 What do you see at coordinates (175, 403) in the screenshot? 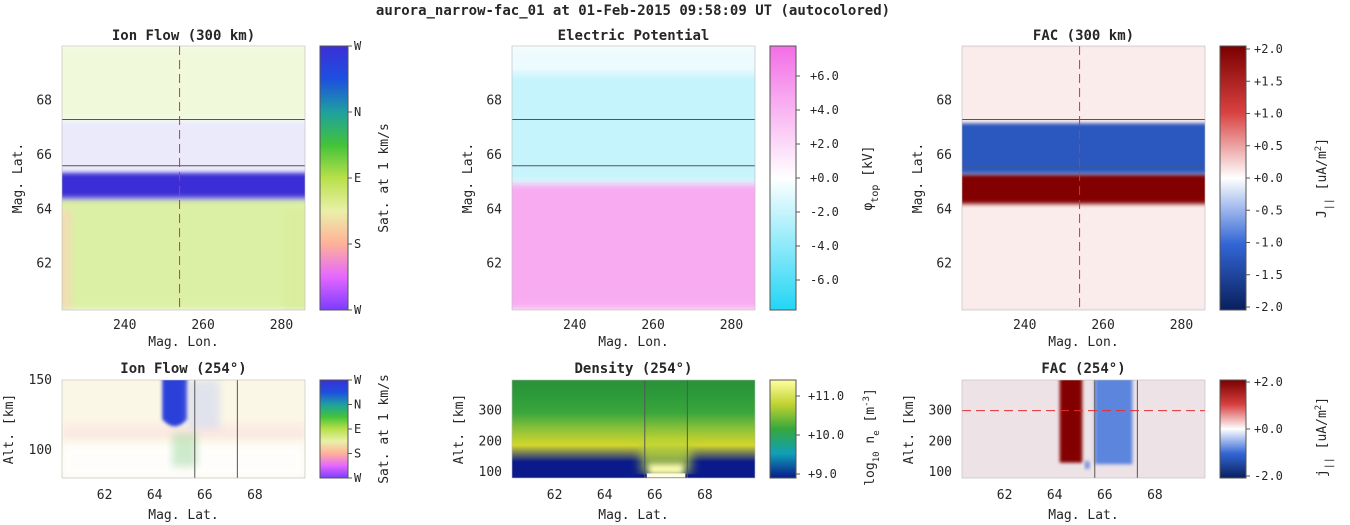
I see `flow-blob` at bounding box center [175, 403].